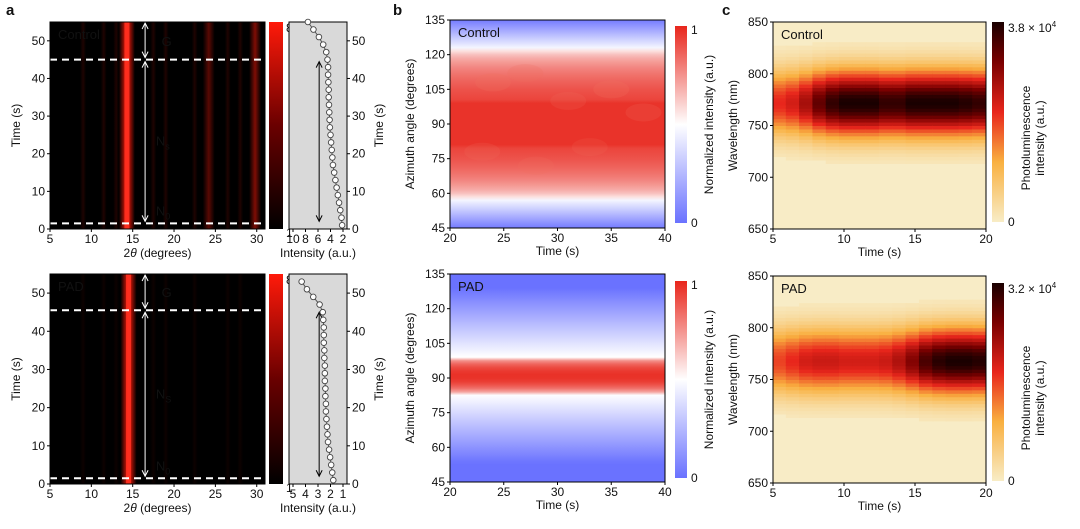  I want to click on profile-y-tick-label: 20, so click(359, 154).